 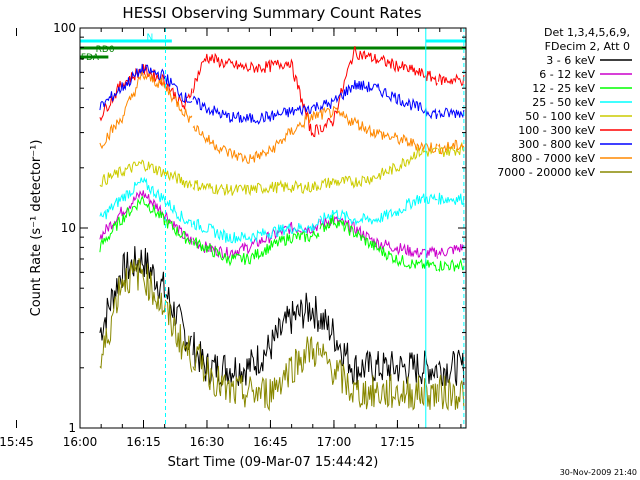 What do you see at coordinates (68, 228) in the screenshot?
I see `y-tick-label: 10` at bounding box center [68, 228].